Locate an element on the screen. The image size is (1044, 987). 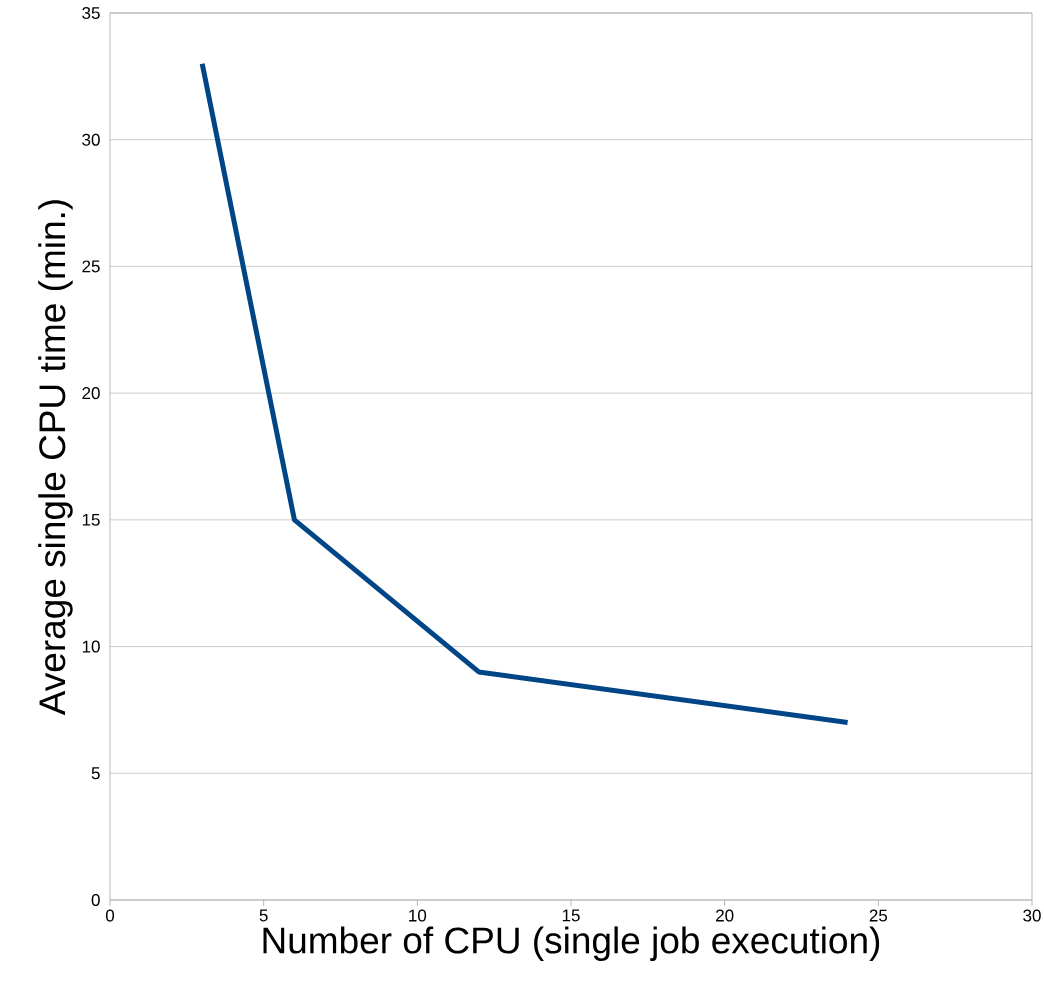
x-tick-label: 10 is located at coordinates (418, 915).